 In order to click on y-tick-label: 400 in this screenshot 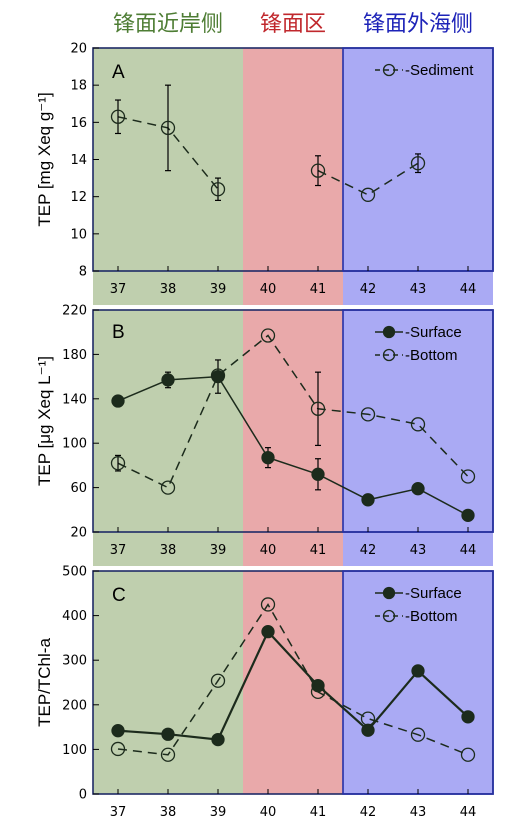, I will do `click(74, 616)`.